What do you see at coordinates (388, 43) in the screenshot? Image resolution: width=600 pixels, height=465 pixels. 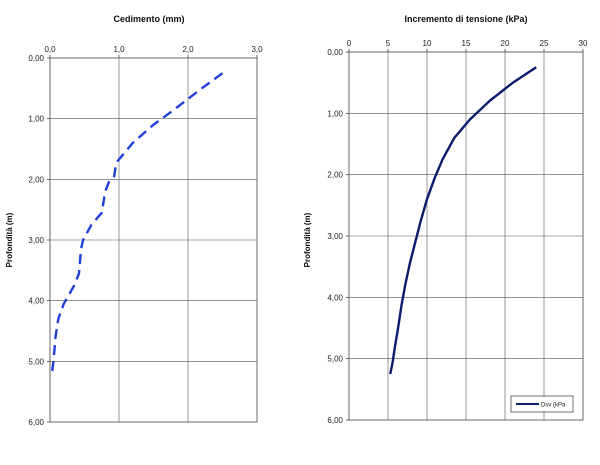 I see `x-tick-label: 5` at bounding box center [388, 43].